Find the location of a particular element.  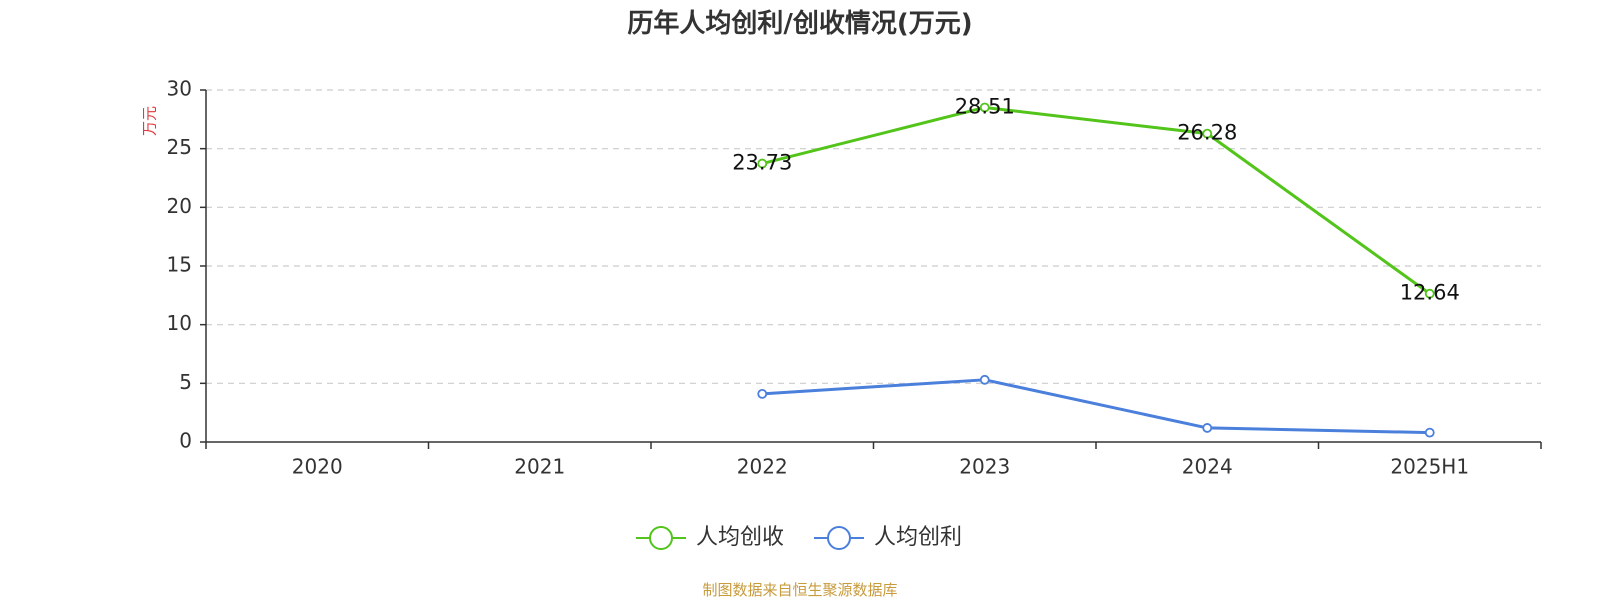

legend: 人均创收 人均创利 is located at coordinates (799, 537).